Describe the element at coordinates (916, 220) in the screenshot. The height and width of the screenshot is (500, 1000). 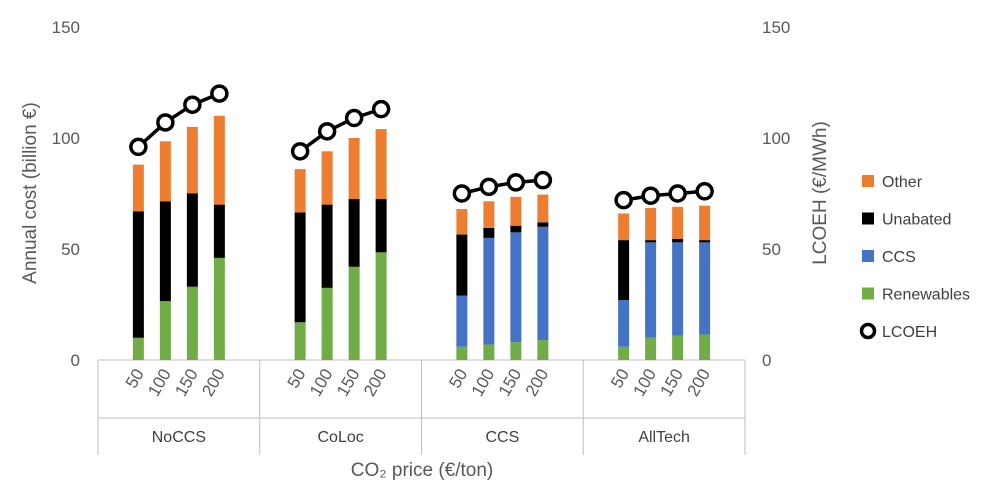
I see `legend-label-unabated: Unabated` at that location.